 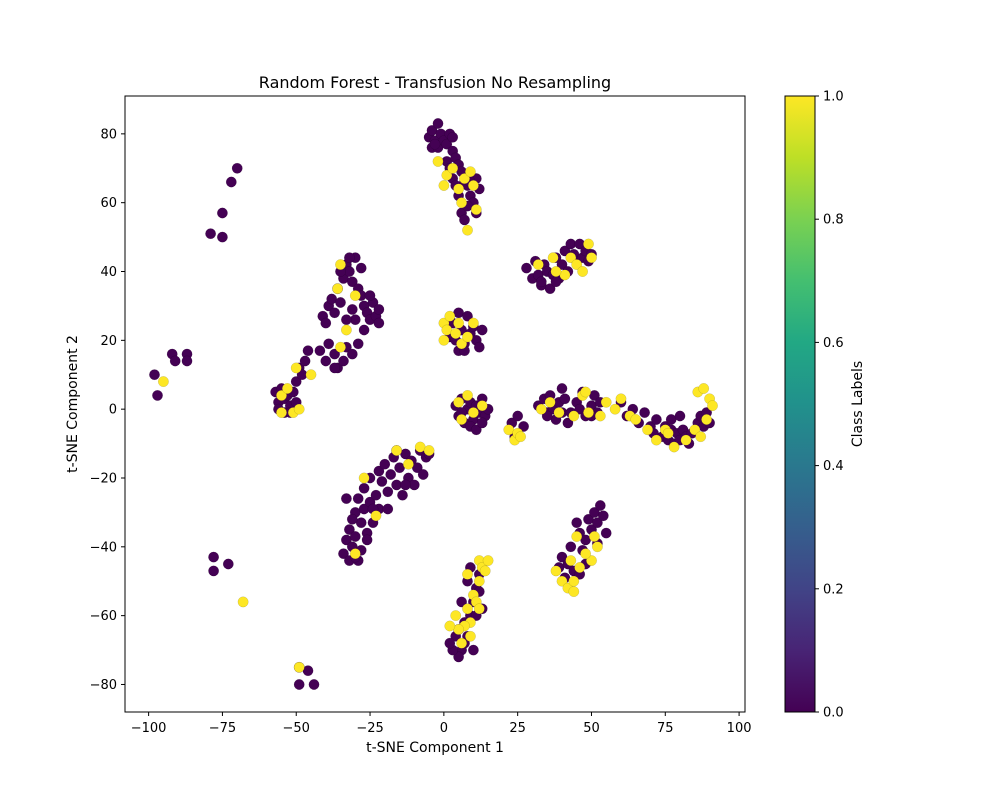 What do you see at coordinates (369, 728) in the screenshot?
I see `x-tick-label: −25` at bounding box center [369, 728].